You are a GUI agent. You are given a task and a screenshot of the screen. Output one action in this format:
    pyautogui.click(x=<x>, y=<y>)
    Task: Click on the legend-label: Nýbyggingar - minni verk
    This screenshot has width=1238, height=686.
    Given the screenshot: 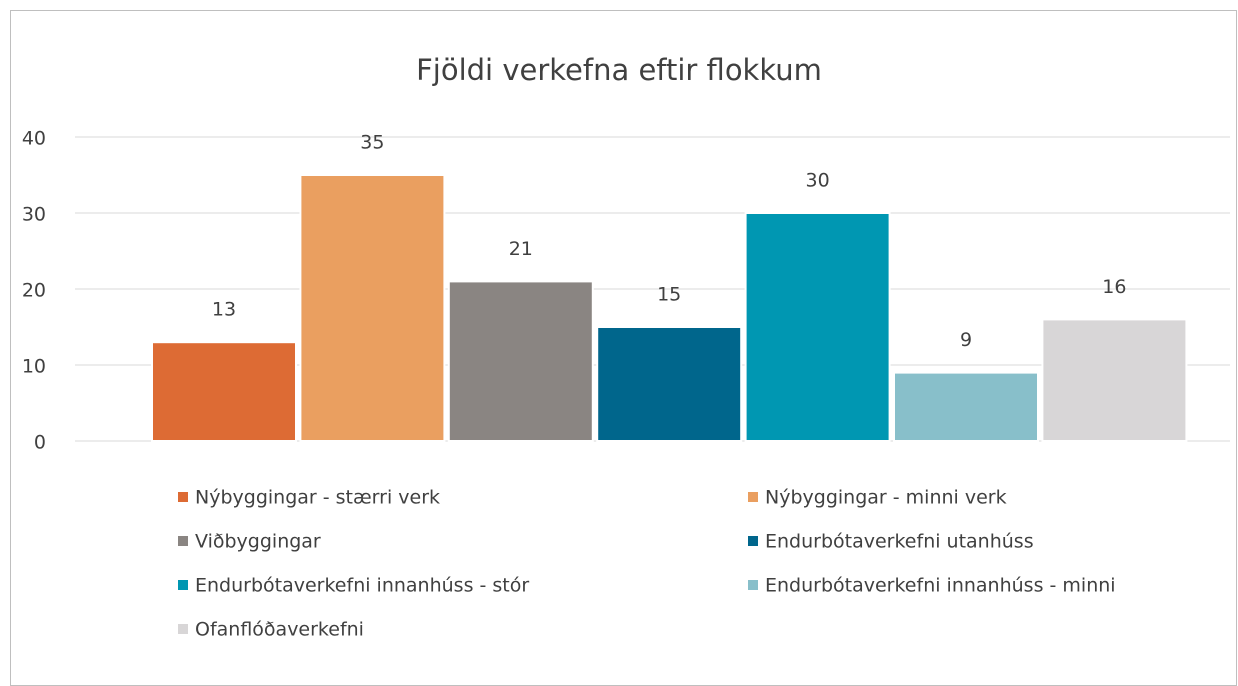 What is the action you would take?
    pyautogui.click(x=886, y=498)
    